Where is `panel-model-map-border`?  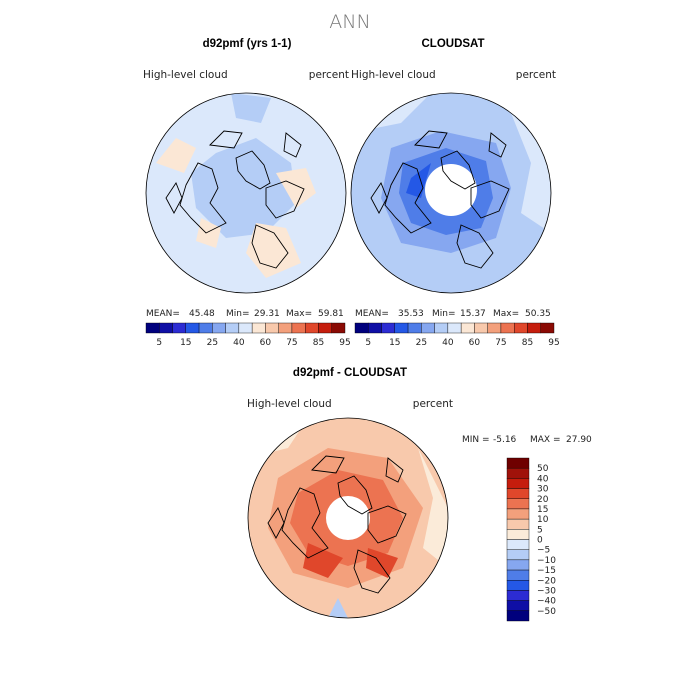 panel-model-map-border is located at coordinates (246, 193).